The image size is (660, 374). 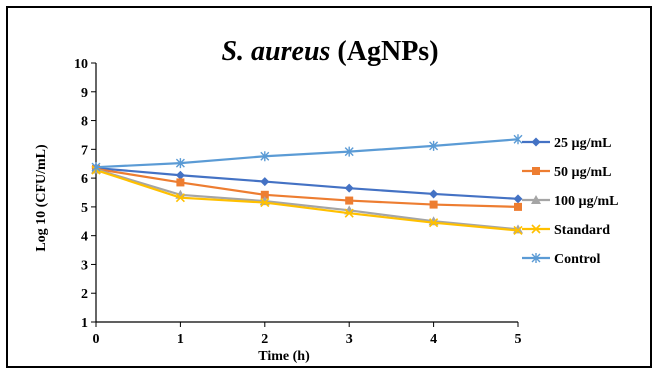 I want to click on legend-label: Control, so click(x=577, y=259).